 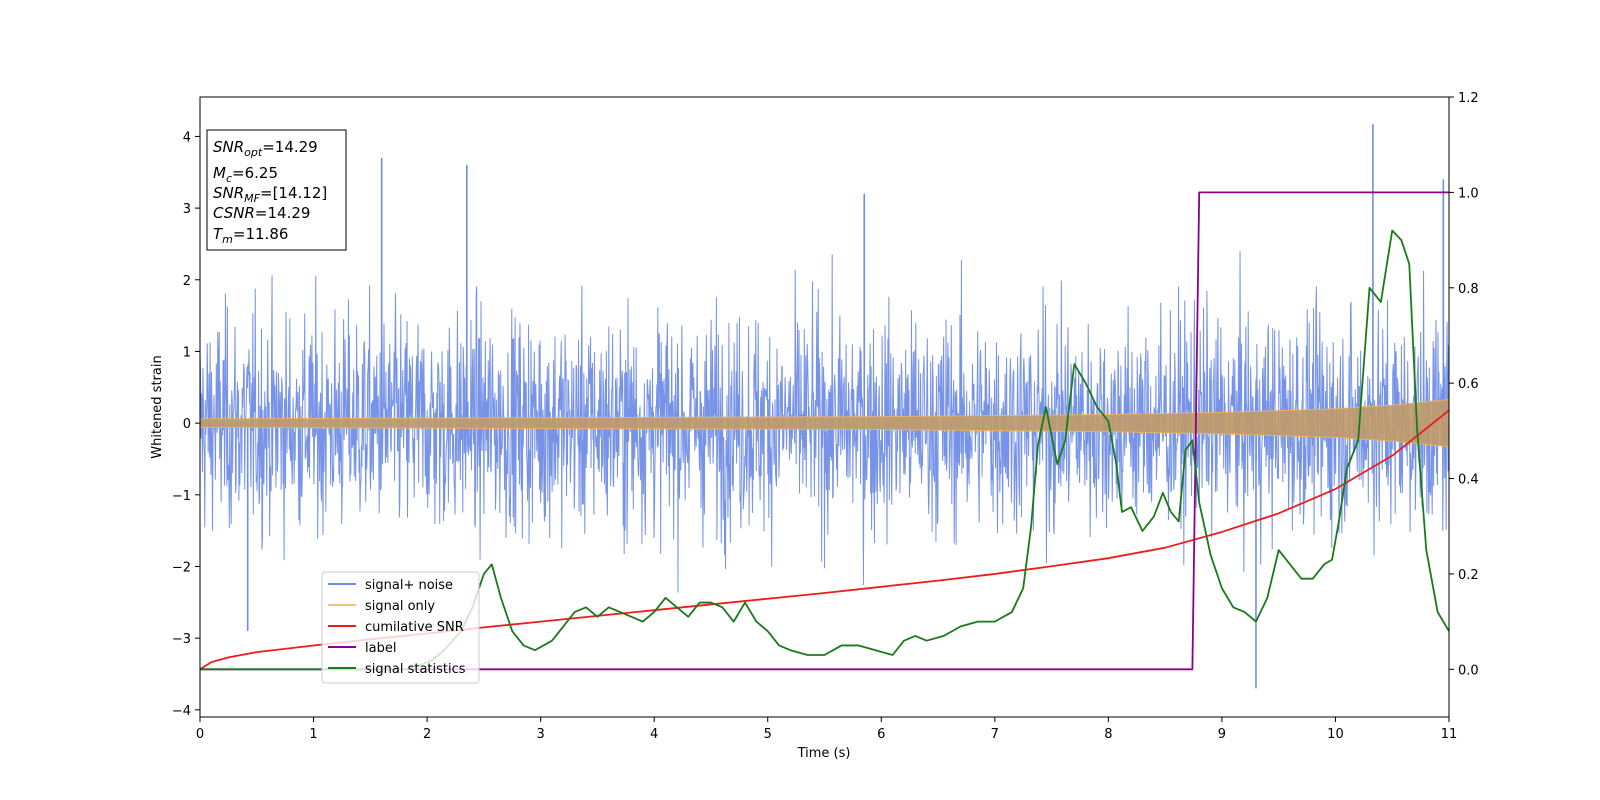 I want to click on y-left-tick-label-8: 4, so click(x=187, y=137).